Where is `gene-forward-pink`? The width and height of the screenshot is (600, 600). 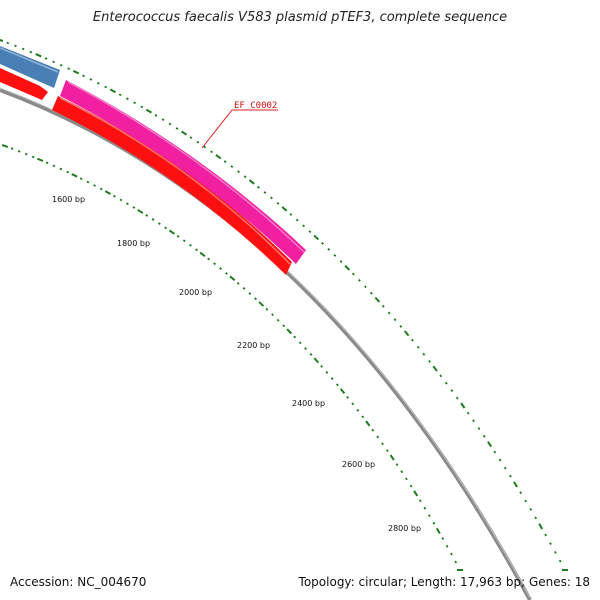
gene-forward-pink is located at coordinates (183, 172).